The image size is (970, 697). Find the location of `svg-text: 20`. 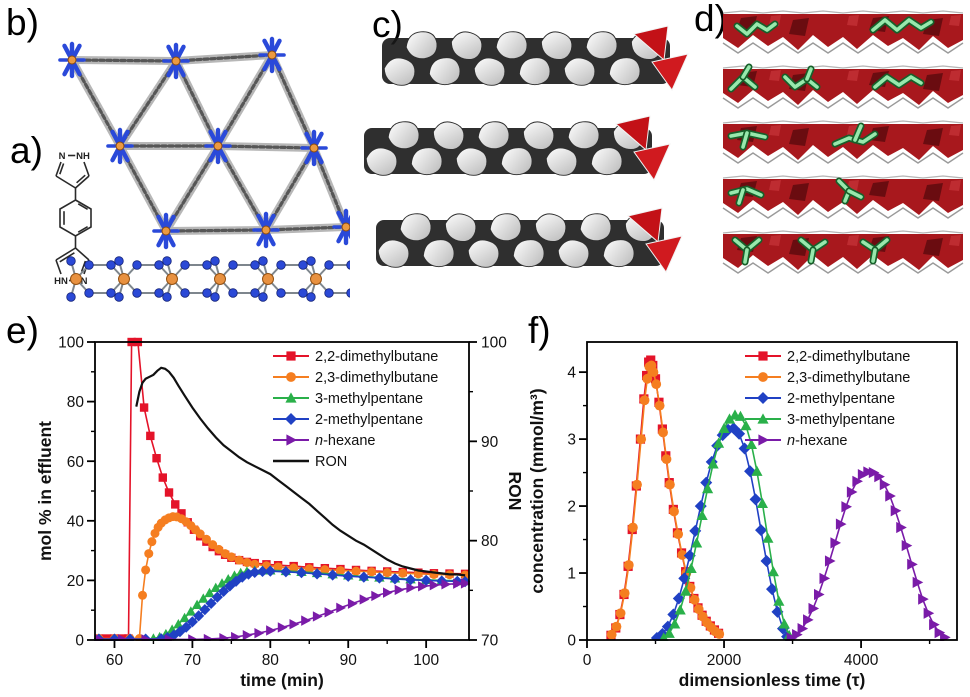

svg-text: 20 is located at coordinates (76, 581).